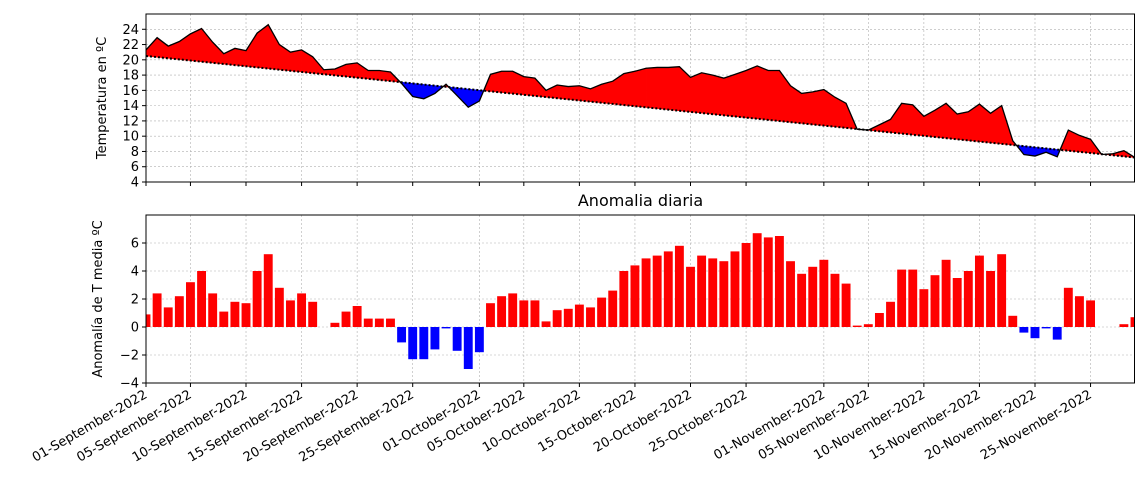 The width and height of the screenshot is (1135, 480). I want to click on temperature-y-tick-label: 24, so click(130, 30).